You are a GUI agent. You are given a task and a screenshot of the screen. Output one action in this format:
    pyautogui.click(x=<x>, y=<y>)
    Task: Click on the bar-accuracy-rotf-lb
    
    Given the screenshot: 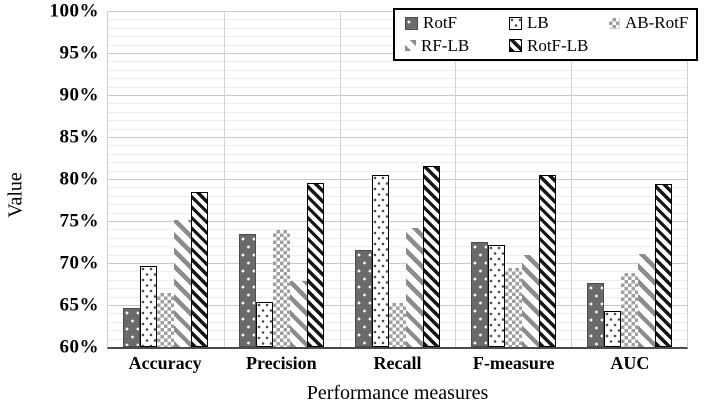 What is the action you would take?
    pyautogui.click(x=200, y=269)
    